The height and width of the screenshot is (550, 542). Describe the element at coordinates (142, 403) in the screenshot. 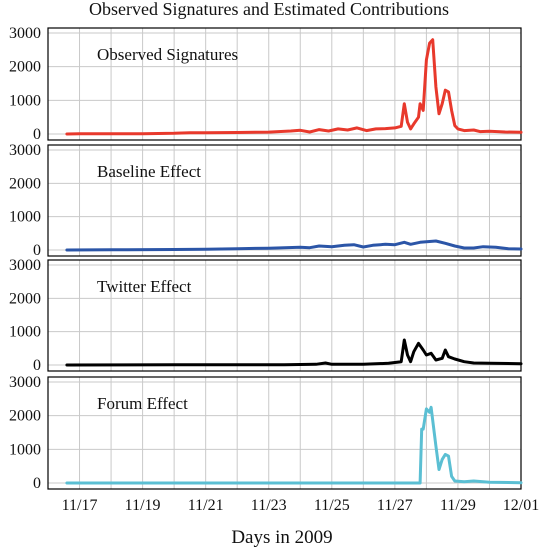

I see `panel-title: Forum Effect` at that location.